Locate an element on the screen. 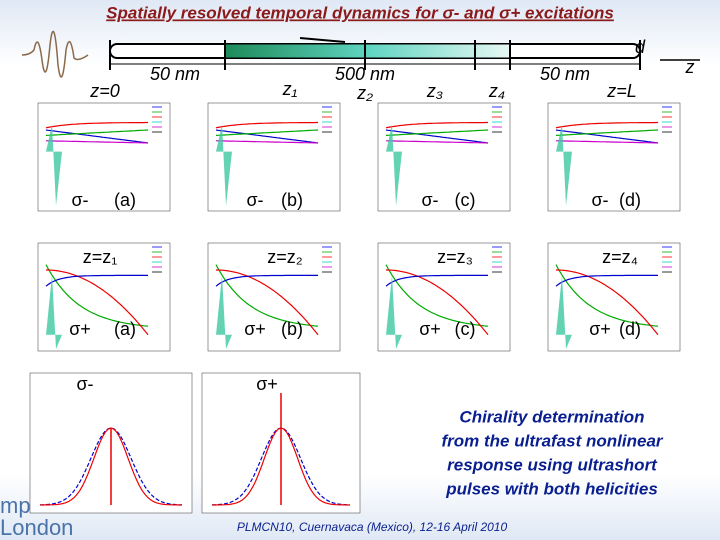  spectrum-label: σ+ is located at coordinates (267, 384).